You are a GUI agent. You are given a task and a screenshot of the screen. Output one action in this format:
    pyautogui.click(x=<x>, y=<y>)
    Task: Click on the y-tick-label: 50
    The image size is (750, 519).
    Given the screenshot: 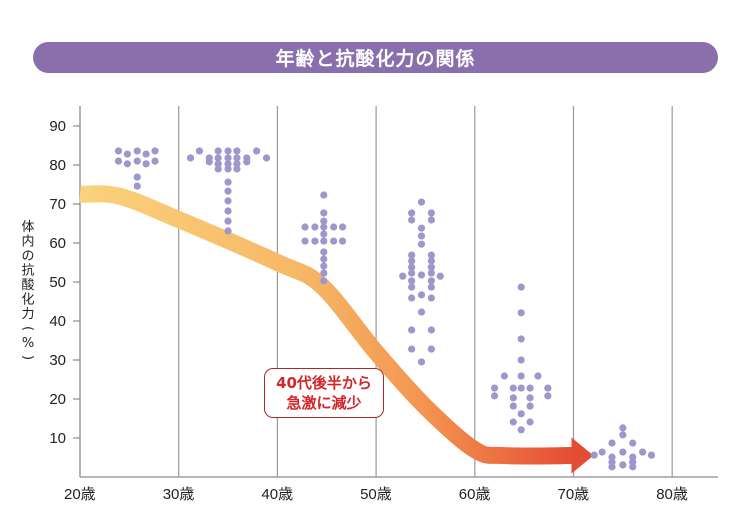 What is the action you would take?
    pyautogui.click(x=57, y=282)
    